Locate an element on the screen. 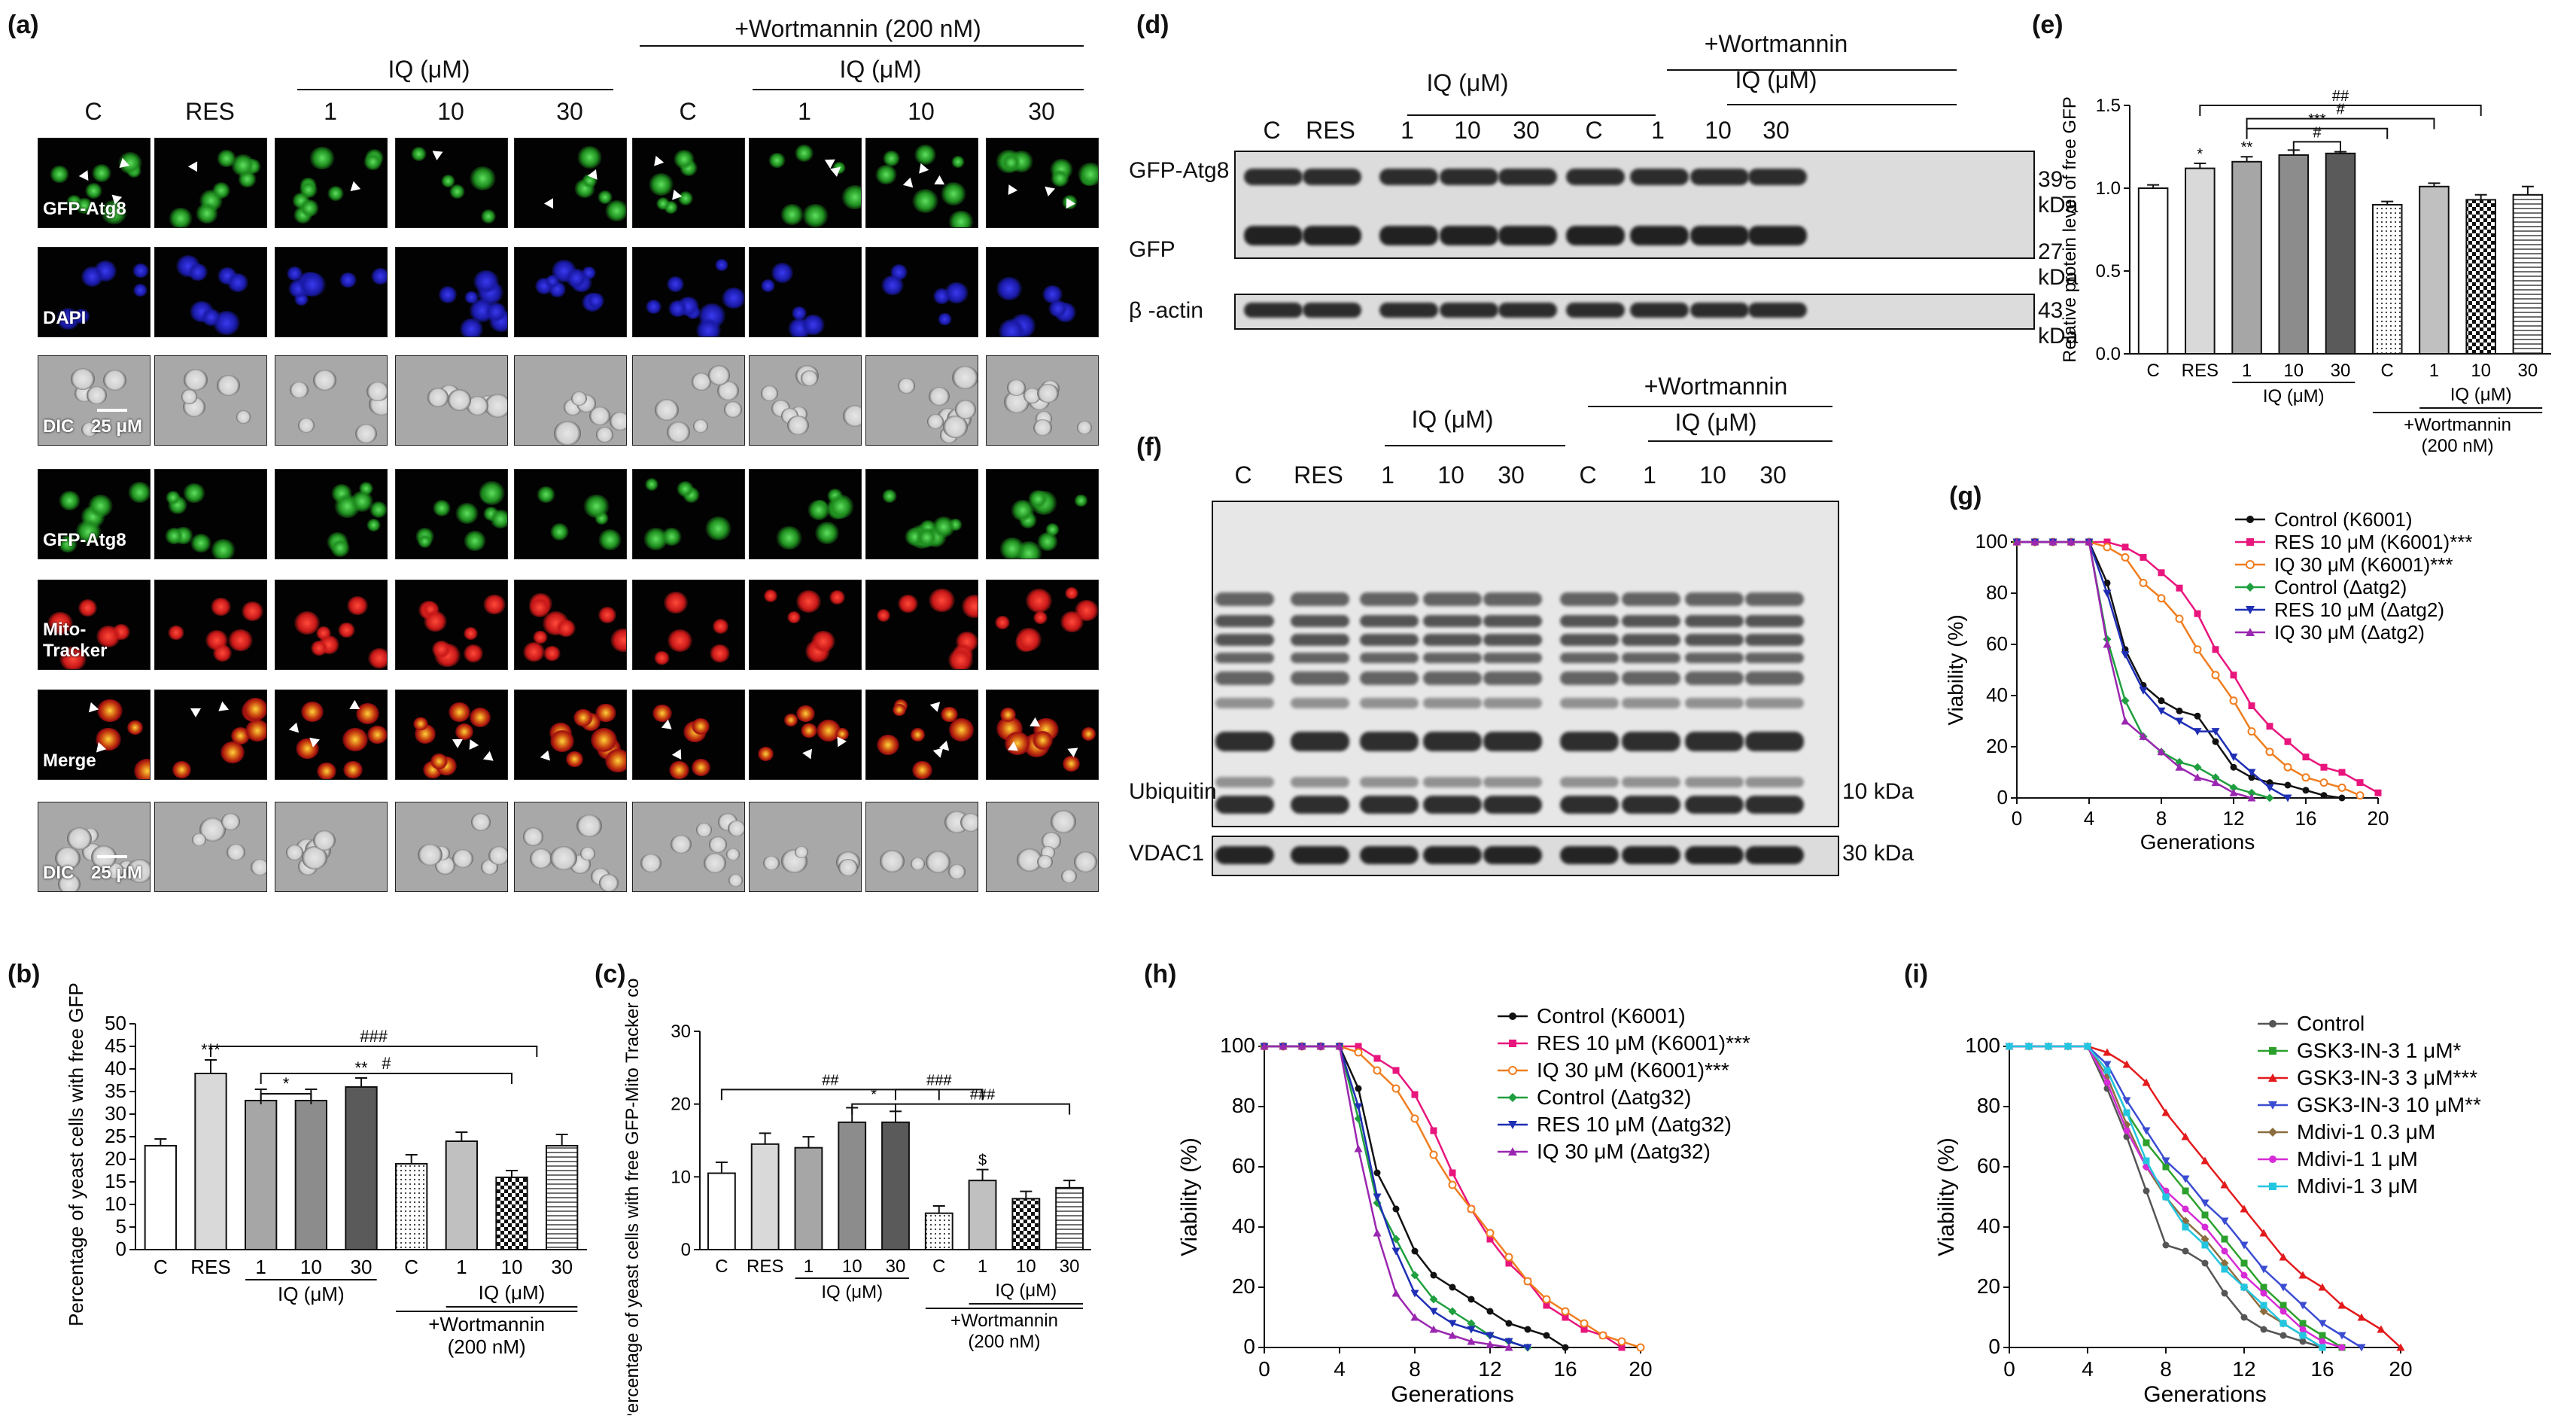  legend-entry: Control (K6001) is located at coordinates (2343, 519).